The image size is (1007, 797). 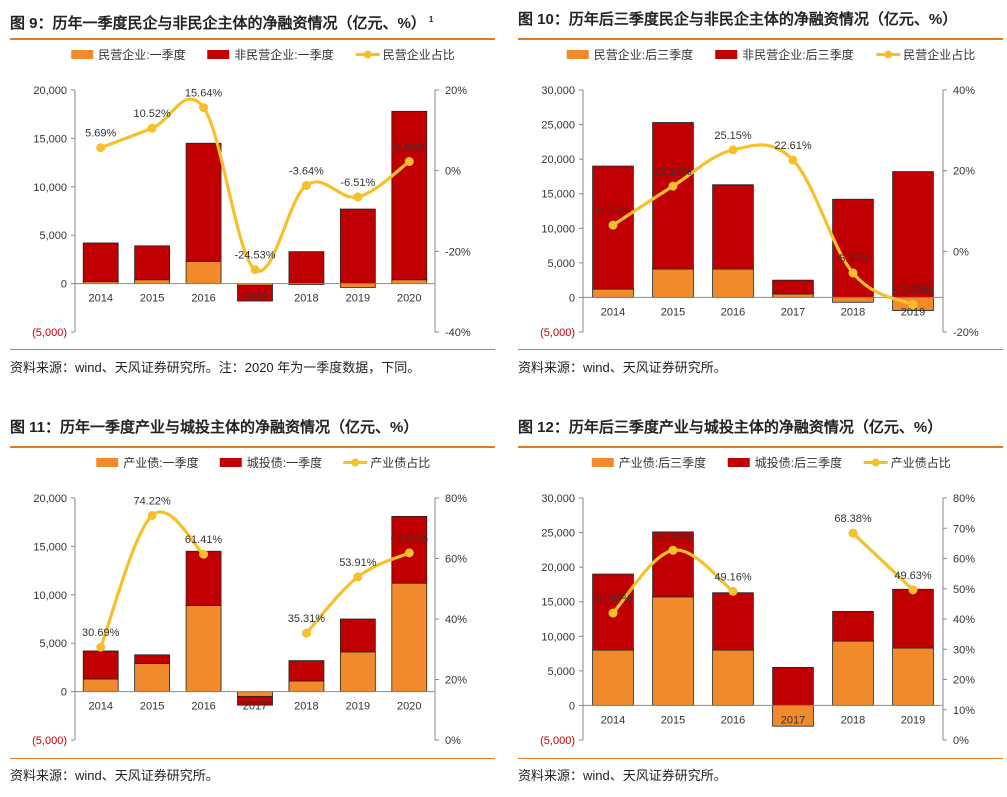 I want to click on data-label: -5.37%, so click(x=853, y=259).